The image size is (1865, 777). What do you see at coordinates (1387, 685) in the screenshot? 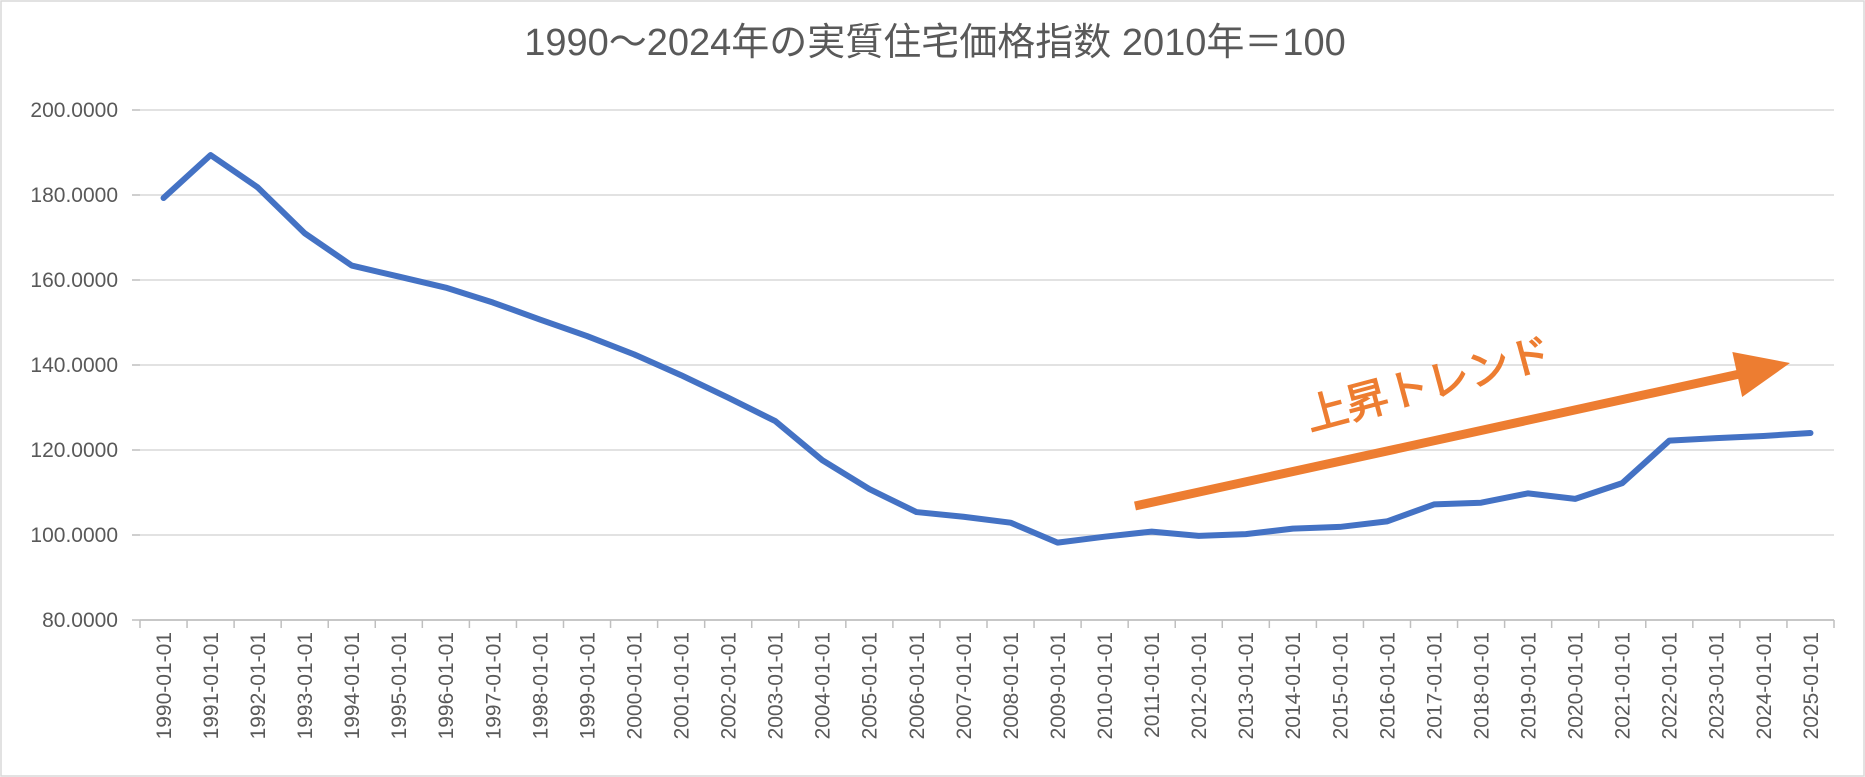
I see `x-axis-label: 2016-01-01` at bounding box center [1387, 685].